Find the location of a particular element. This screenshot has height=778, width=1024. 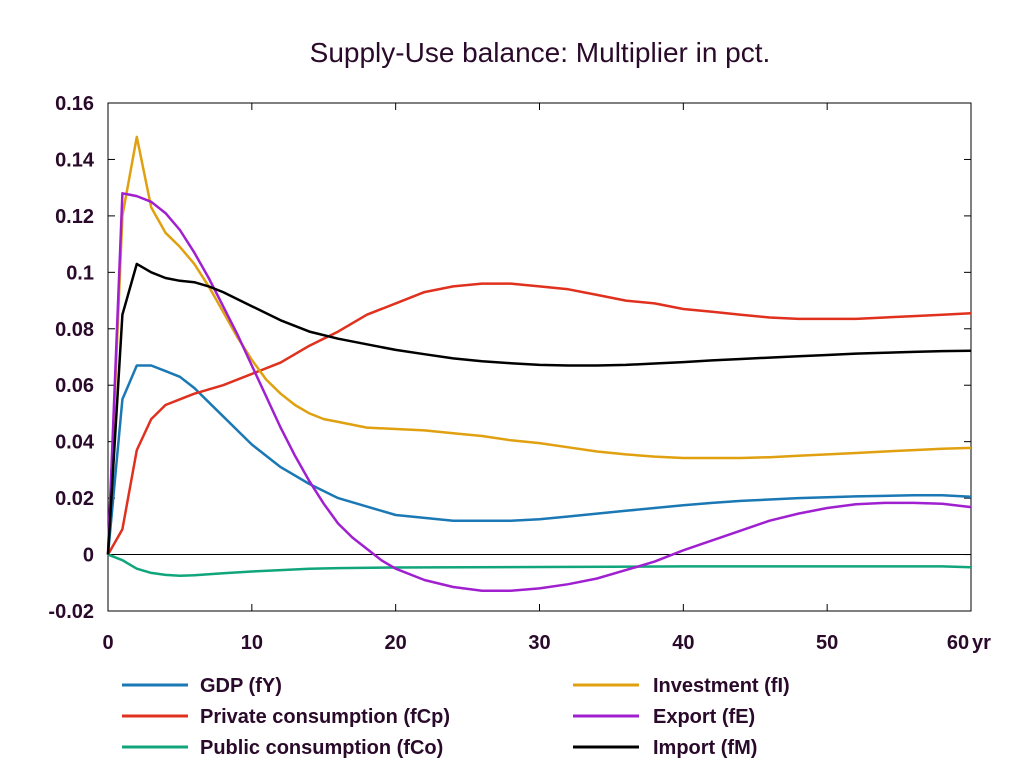

y-tick-label: -0.02 is located at coordinates (71, 612).